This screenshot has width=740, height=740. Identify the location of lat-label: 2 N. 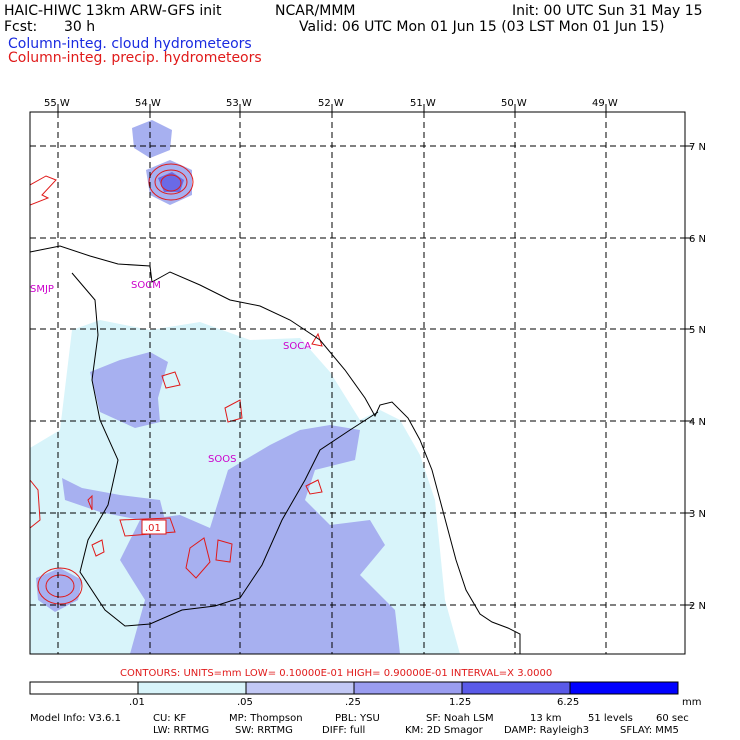
(697, 606).